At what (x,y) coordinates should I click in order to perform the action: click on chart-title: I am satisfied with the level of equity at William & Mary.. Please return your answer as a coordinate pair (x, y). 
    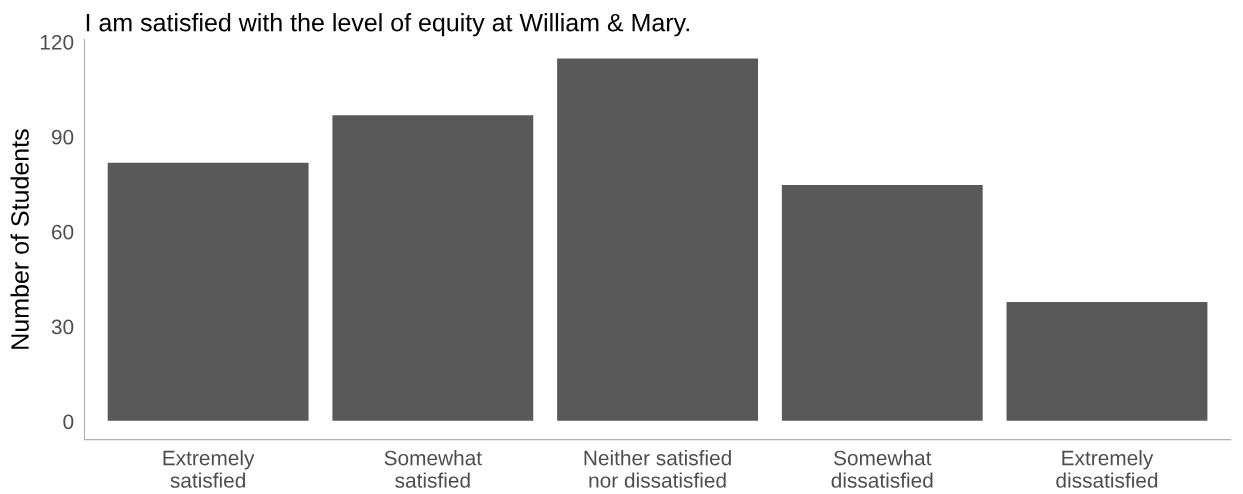
    Looking at the image, I should click on (387, 25).